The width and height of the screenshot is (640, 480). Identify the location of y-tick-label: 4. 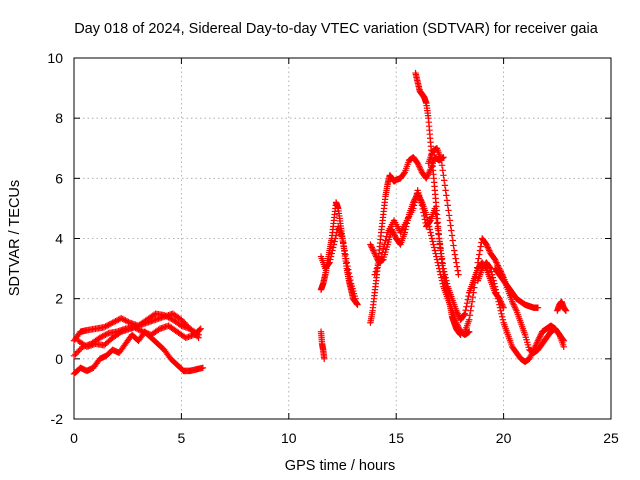
(59, 239).